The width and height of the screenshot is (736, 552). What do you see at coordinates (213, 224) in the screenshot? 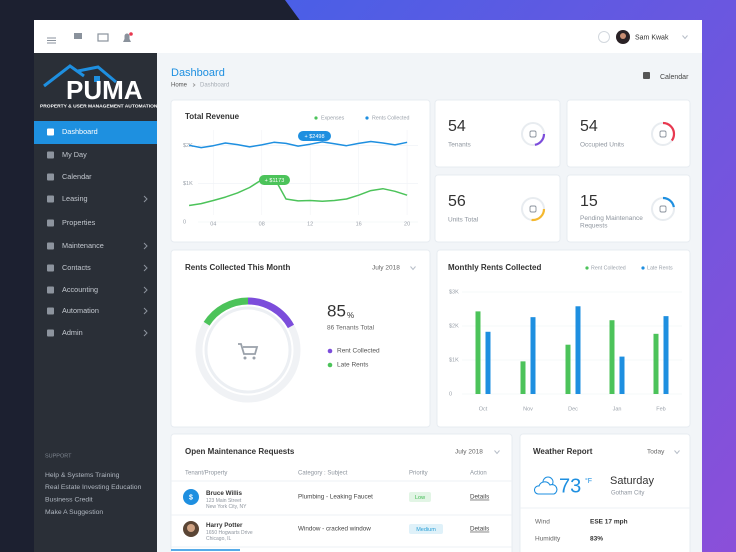
I see `x-tick-label: 04` at bounding box center [213, 224].